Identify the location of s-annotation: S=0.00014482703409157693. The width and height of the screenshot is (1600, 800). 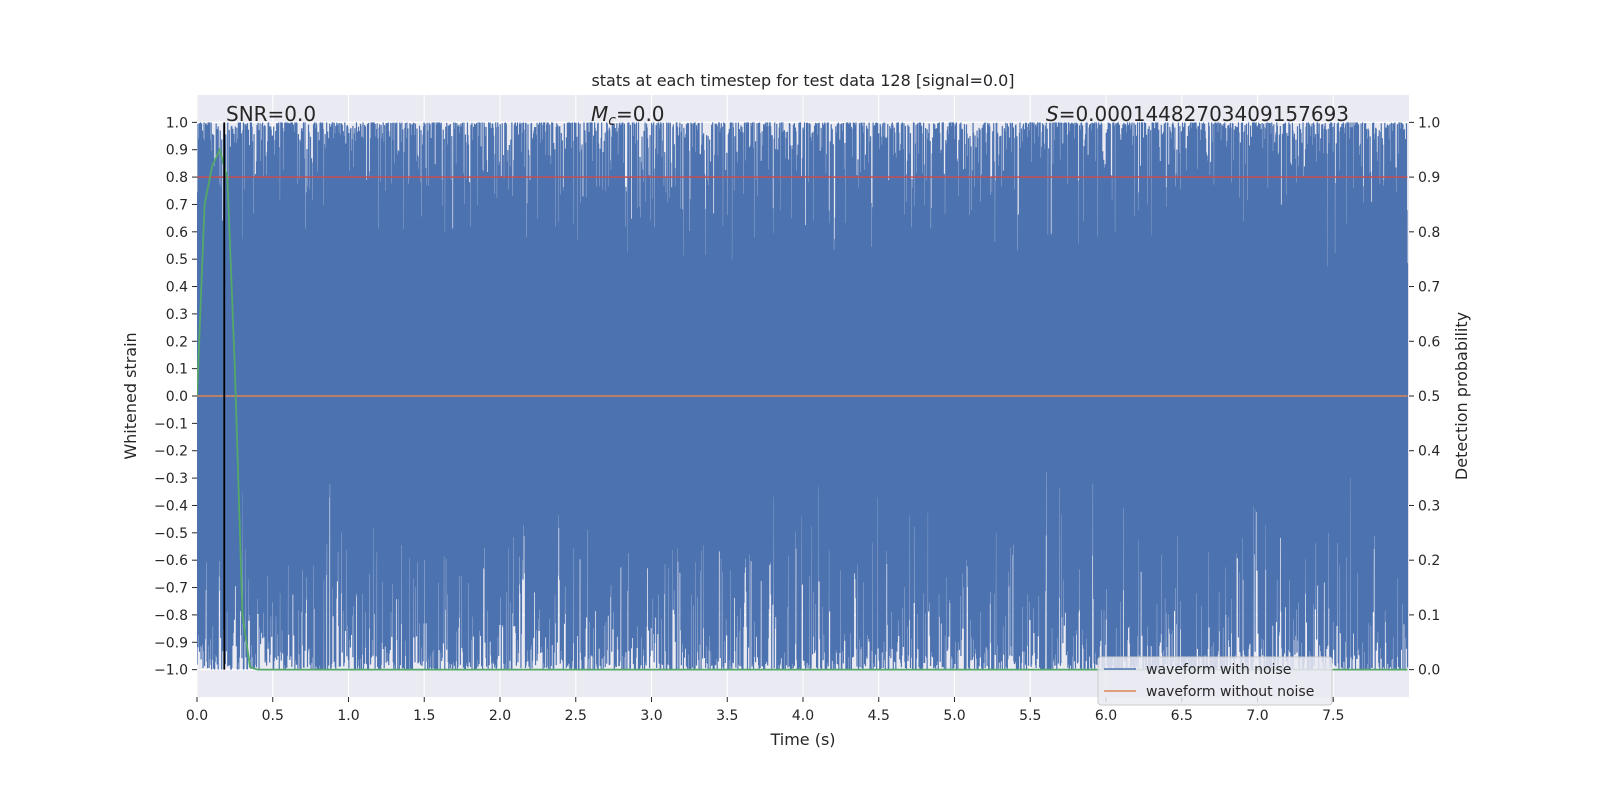
(1197, 114).